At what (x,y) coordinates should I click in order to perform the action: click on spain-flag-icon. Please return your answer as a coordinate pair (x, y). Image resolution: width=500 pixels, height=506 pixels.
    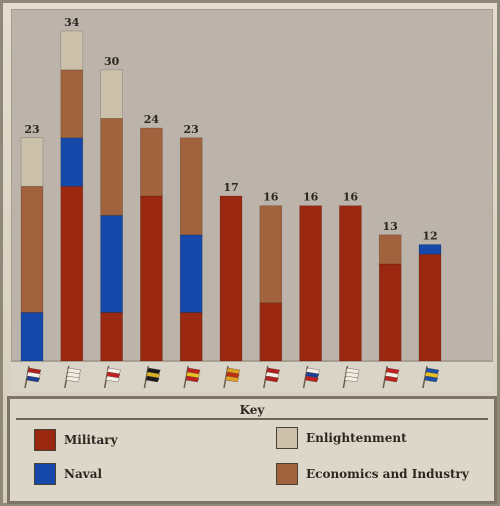
    Looking at the image, I should click on (192, 377).